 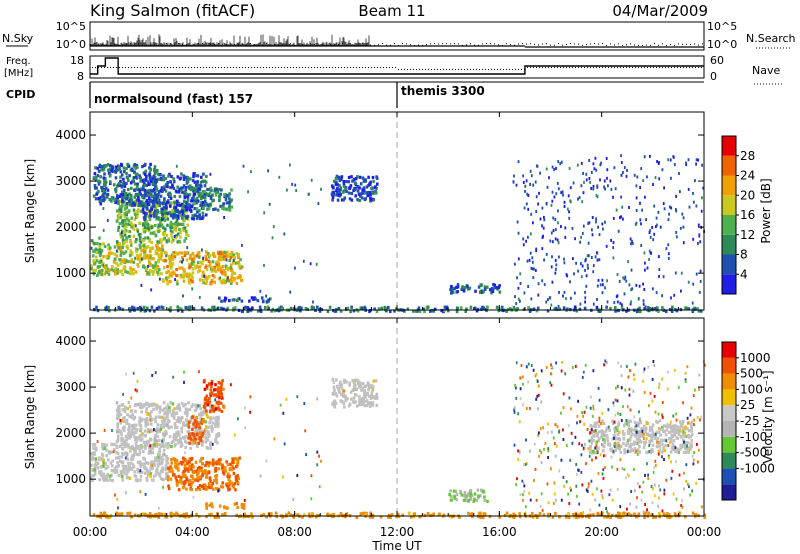 I want to click on colorbar-swatch, so click(x=729, y=146).